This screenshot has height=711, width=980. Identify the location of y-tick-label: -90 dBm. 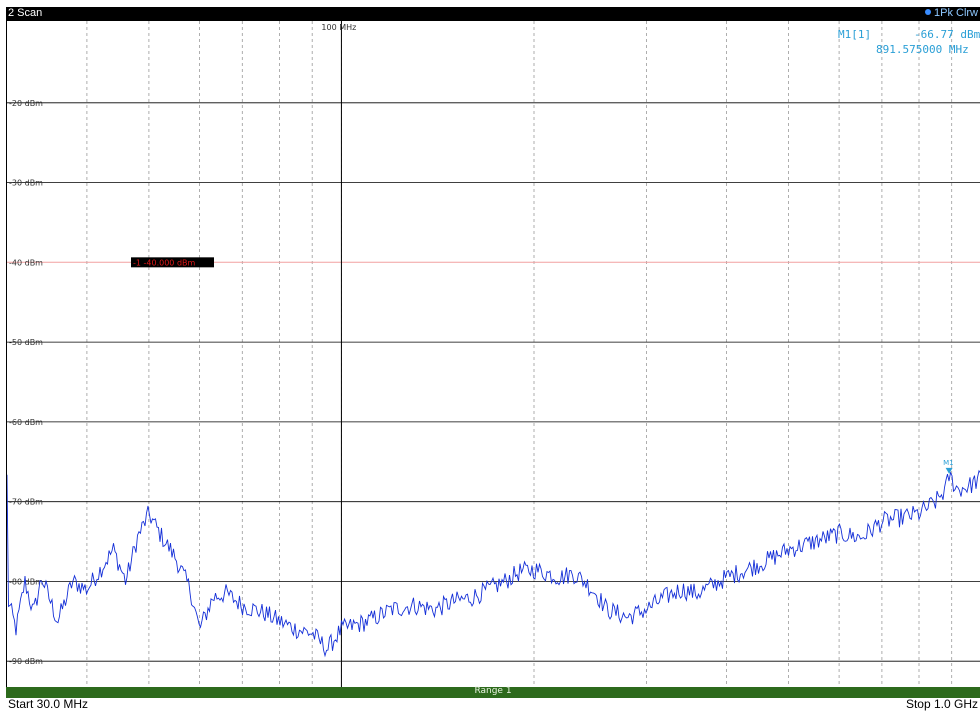
(26, 661).